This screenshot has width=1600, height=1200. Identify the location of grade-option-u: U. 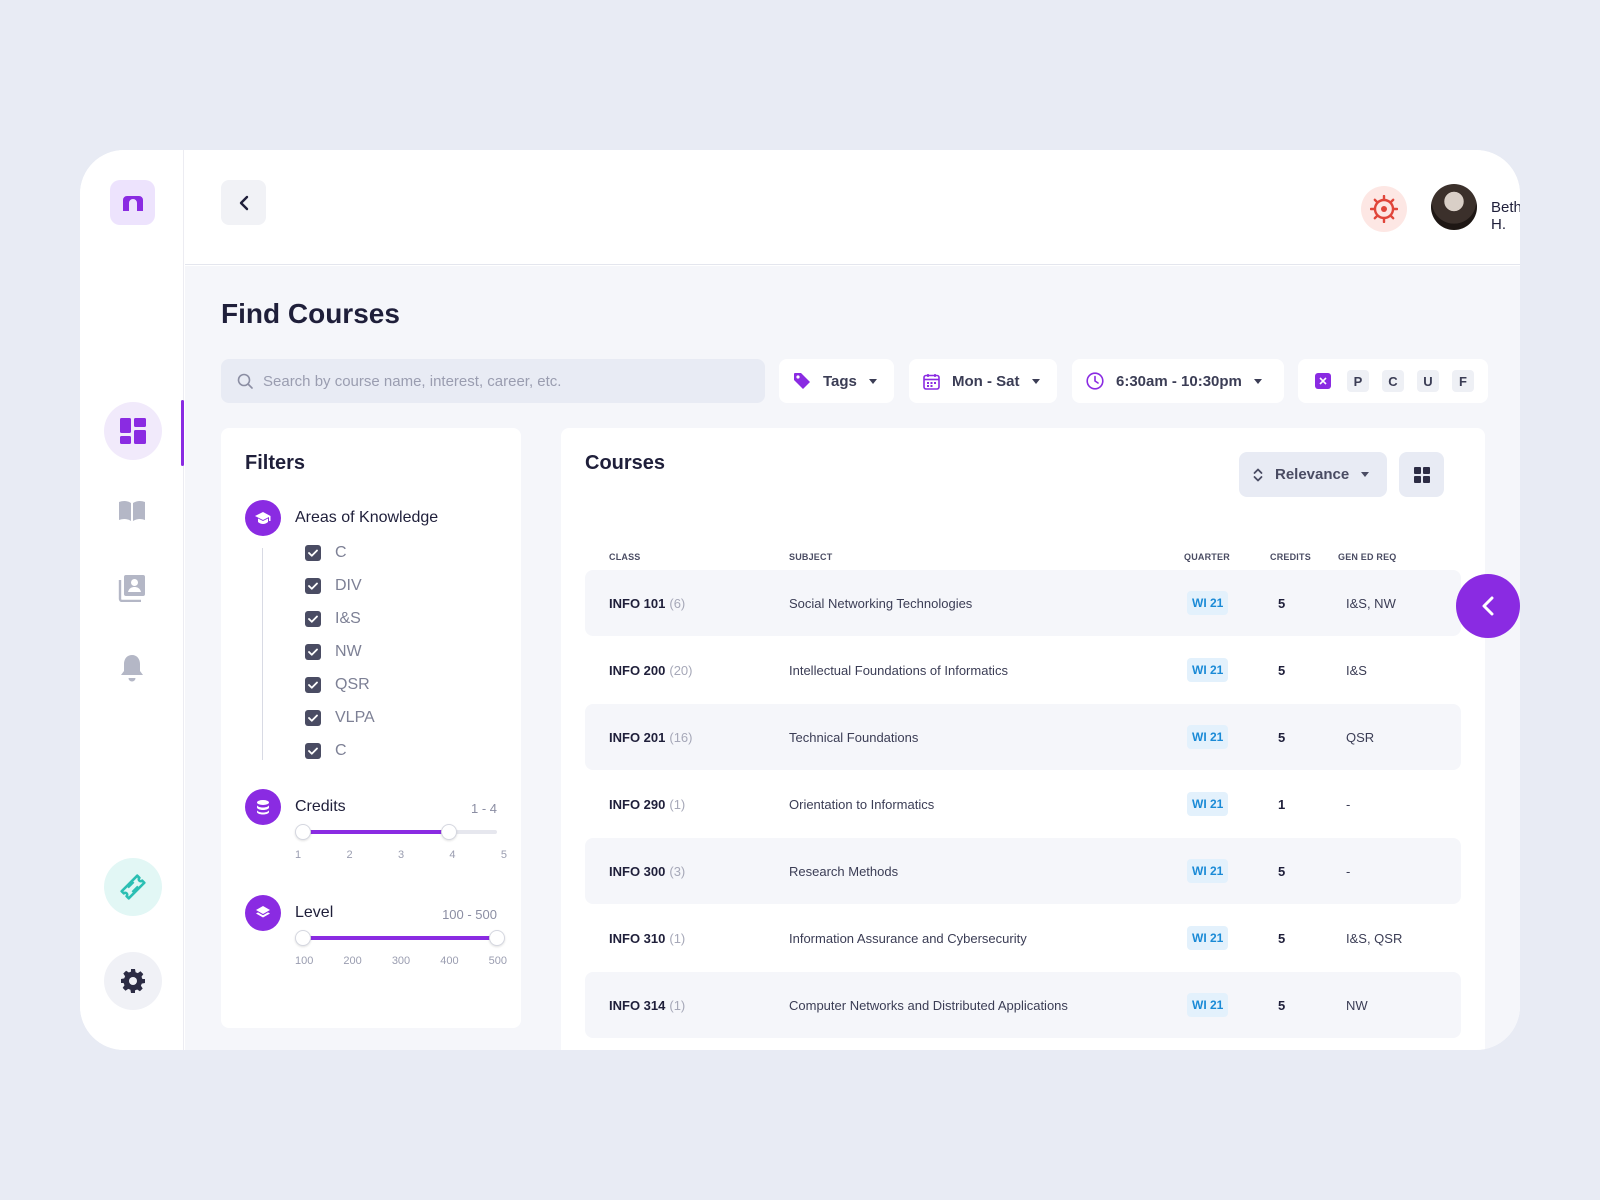
(1428, 381).